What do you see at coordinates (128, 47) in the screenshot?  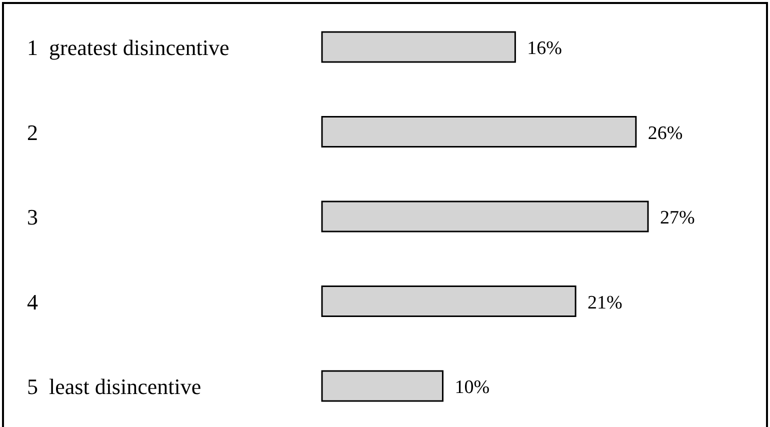 I see `y-tick-label: 1 greatest disincentive` at bounding box center [128, 47].